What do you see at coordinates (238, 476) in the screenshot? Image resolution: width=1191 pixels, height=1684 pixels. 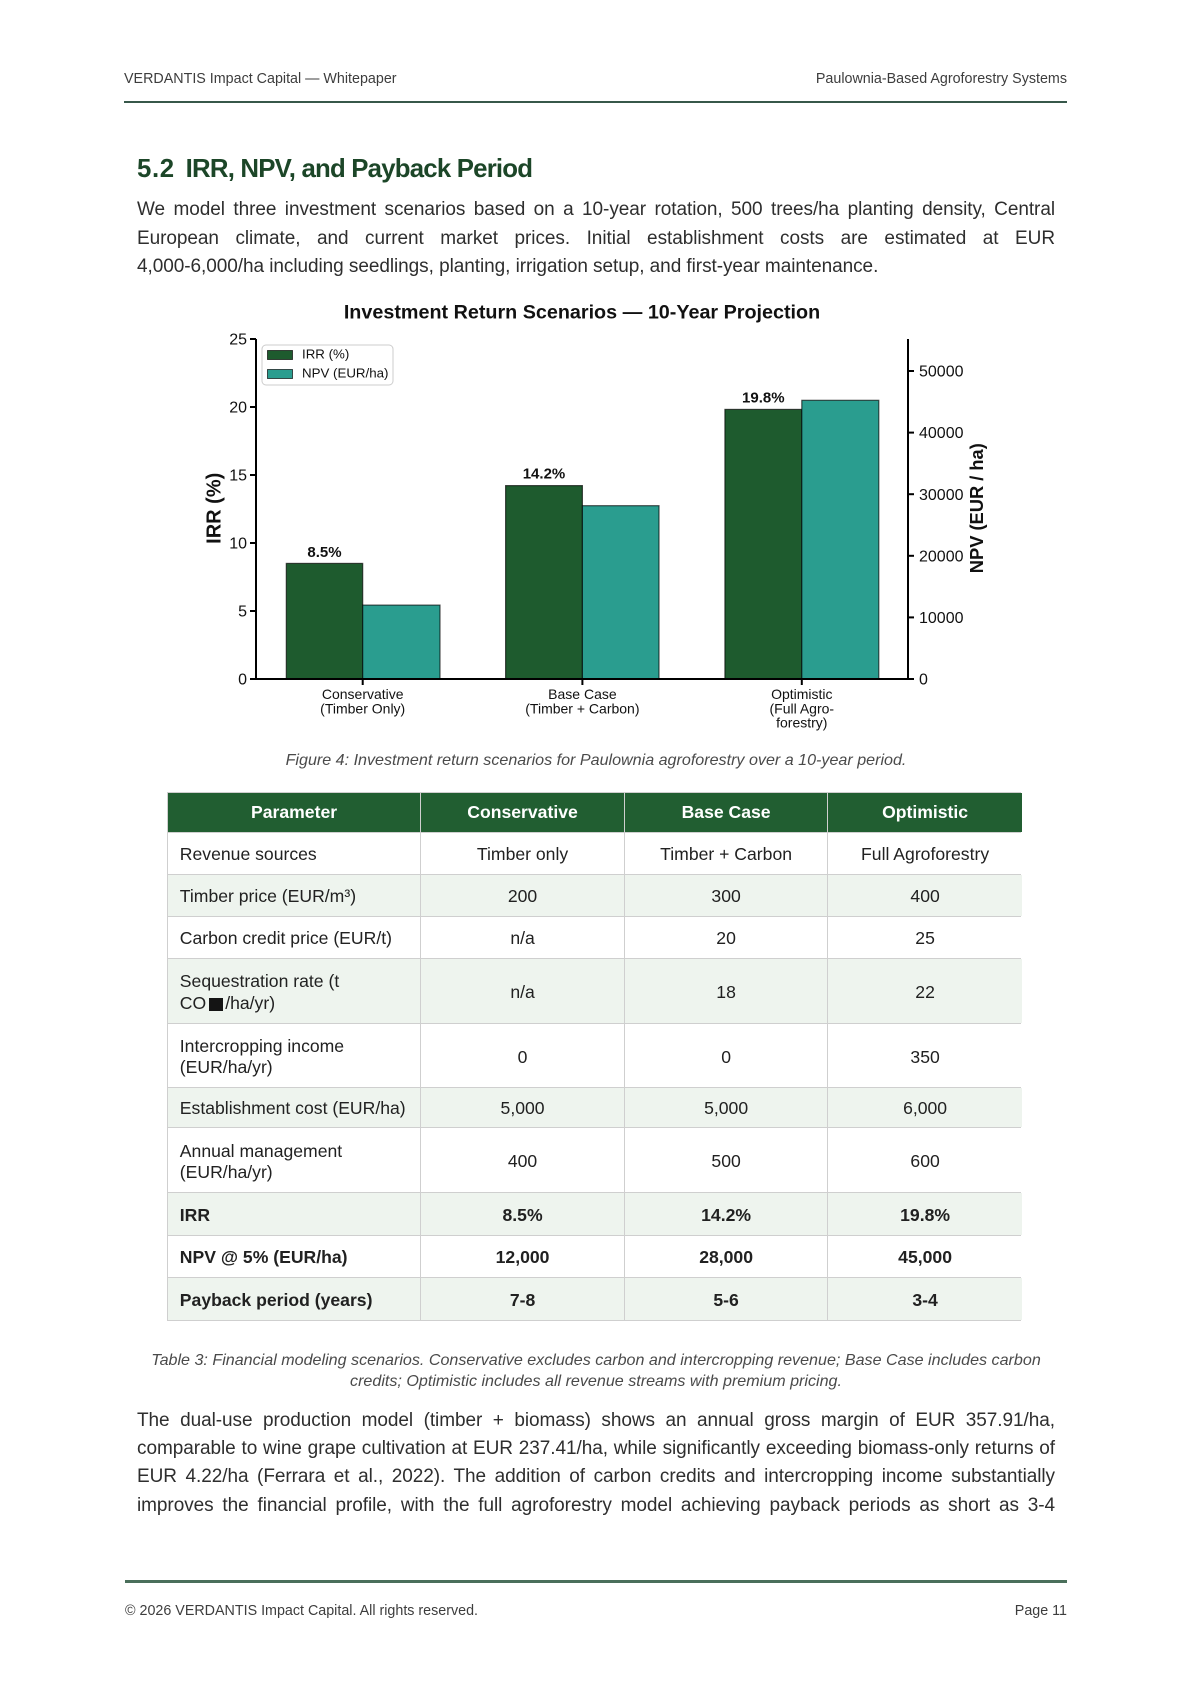 I see `svg-text: 15` at bounding box center [238, 476].